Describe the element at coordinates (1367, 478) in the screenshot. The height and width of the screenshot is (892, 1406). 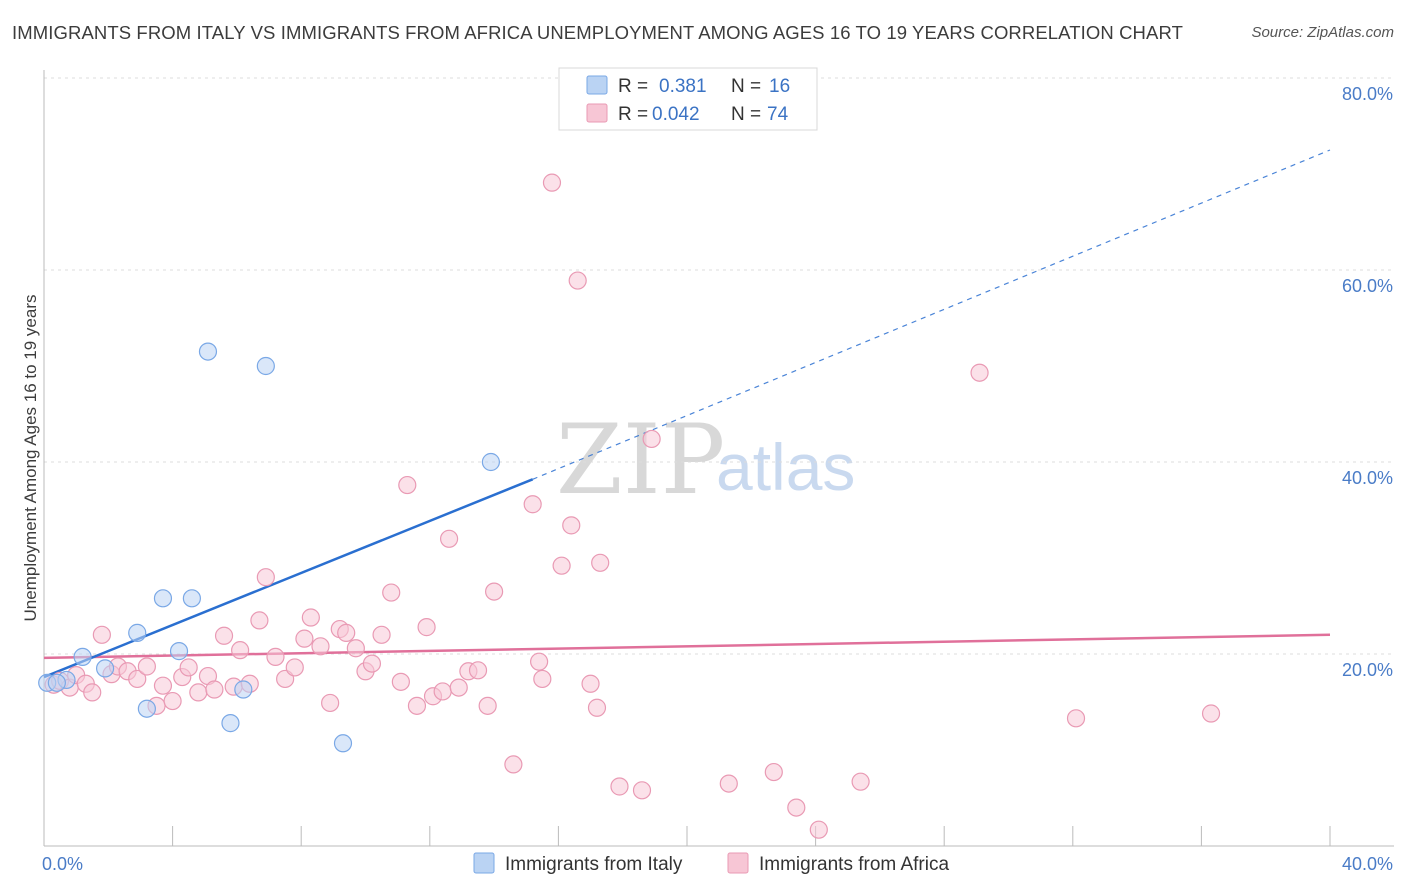
I see `y-tick-label-40: 40.0%` at that location.